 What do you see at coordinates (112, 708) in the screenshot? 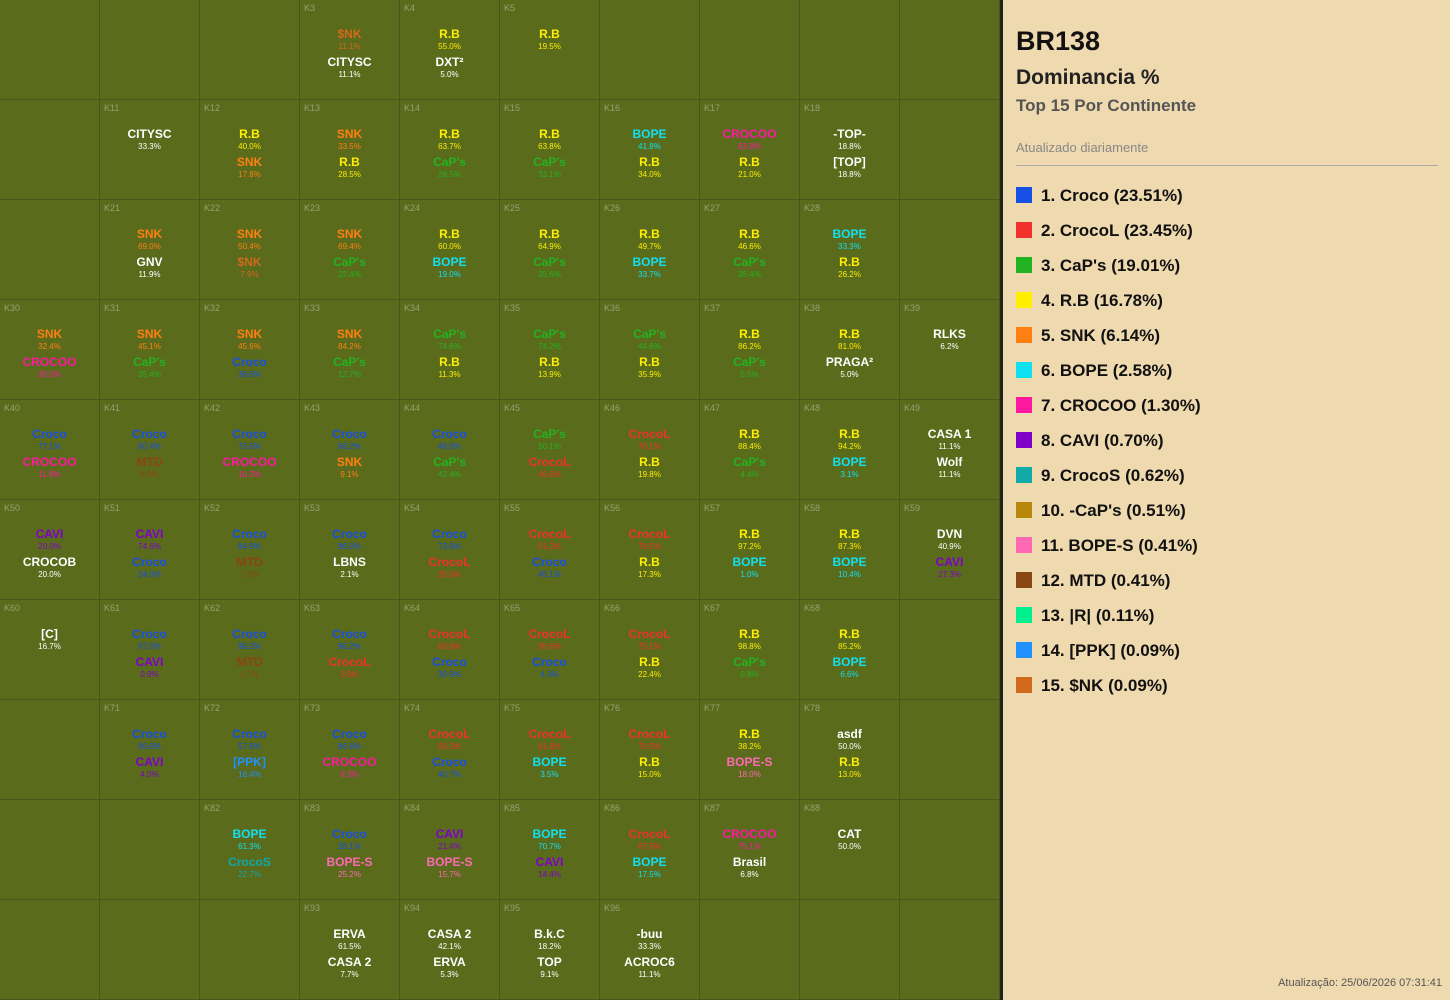
I see `cell-id: K71` at bounding box center [112, 708].